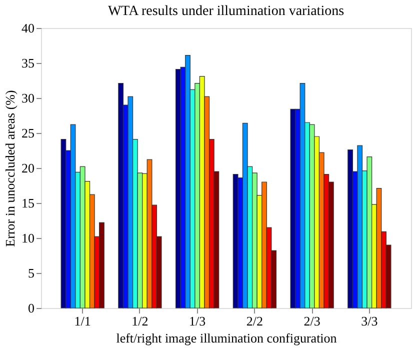  Describe the element at coordinates (28, 28) in the screenshot. I see `y-tick-label: 40` at that location.